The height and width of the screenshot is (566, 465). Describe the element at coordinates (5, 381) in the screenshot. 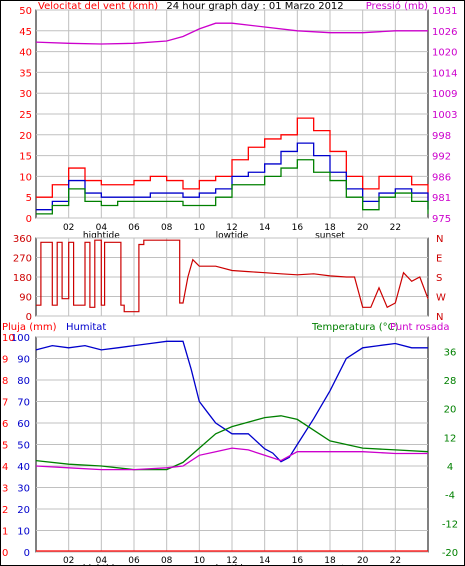

I see `rain-tick-label: 8` at that location.